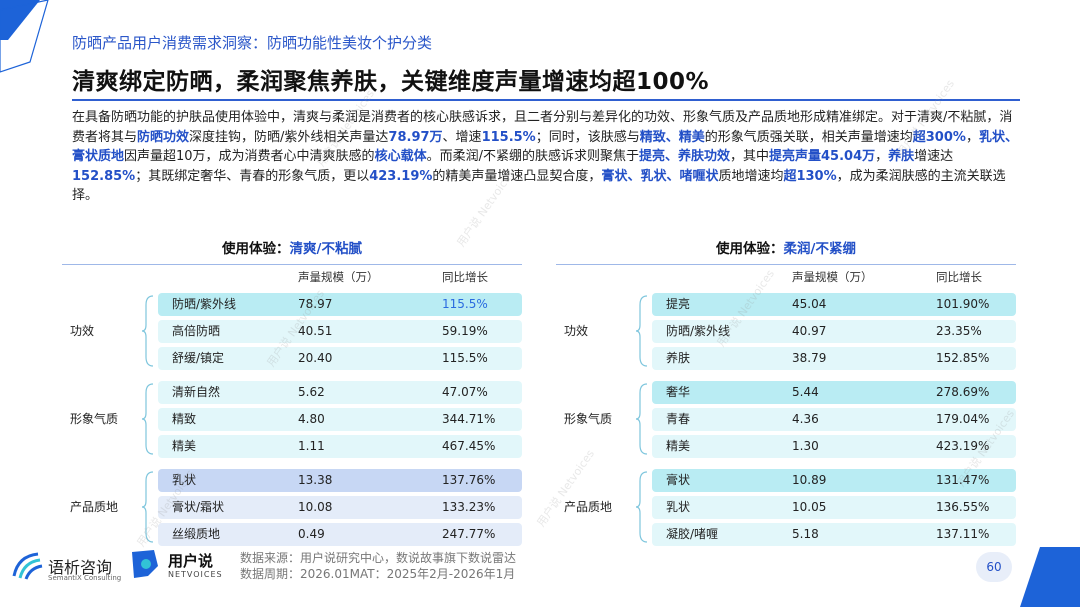 This screenshot has height=607, width=1080. Describe the element at coordinates (786, 264) in the screenshot. I see `panel-divider` at that location.